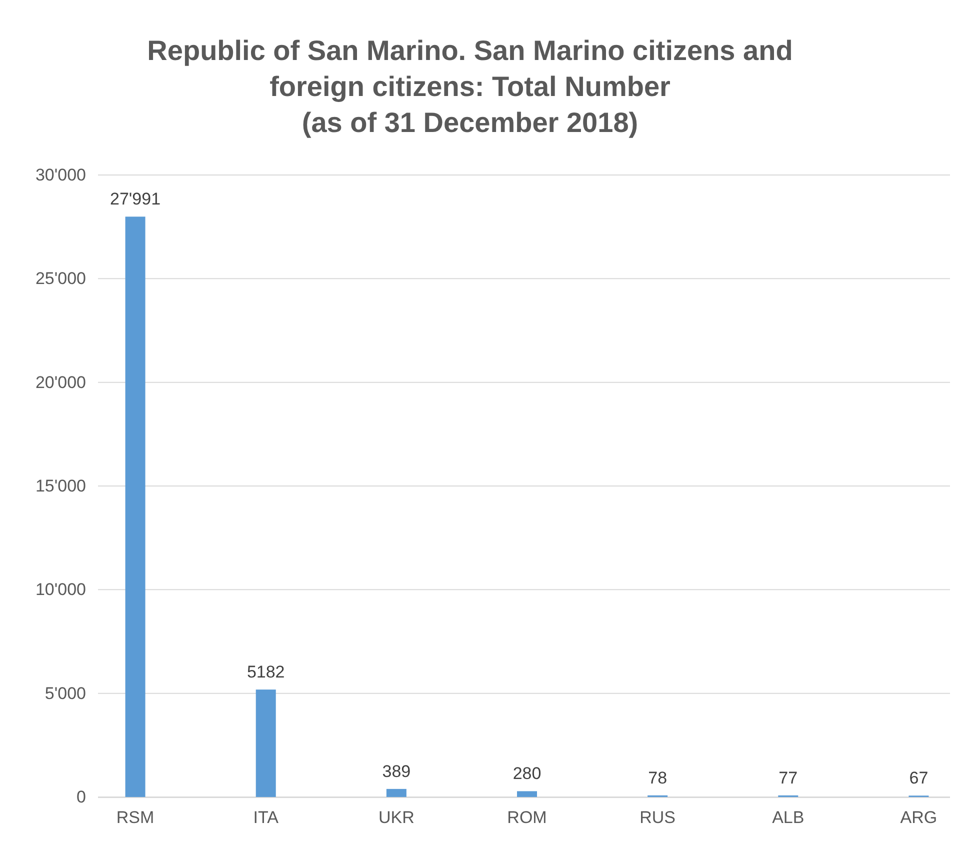  What do you see at coordinates (60, 278) in the screenshot?
I see `y-tick-label: 25'000` at bounding box center [60, 278].